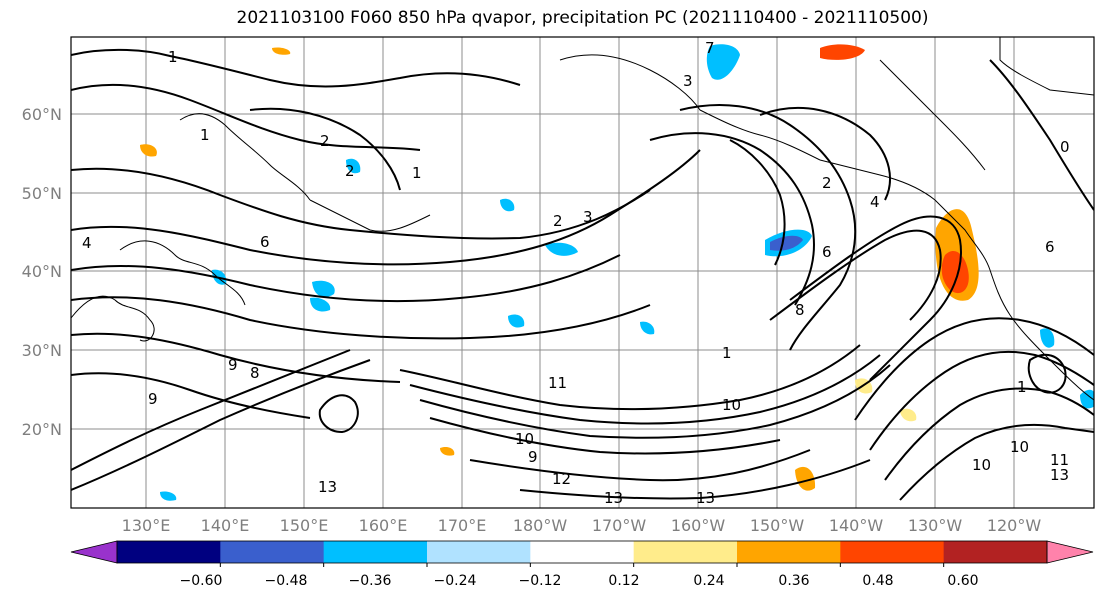  I want to click on colorbar-tick-label: 0.60, so click(962, 581).